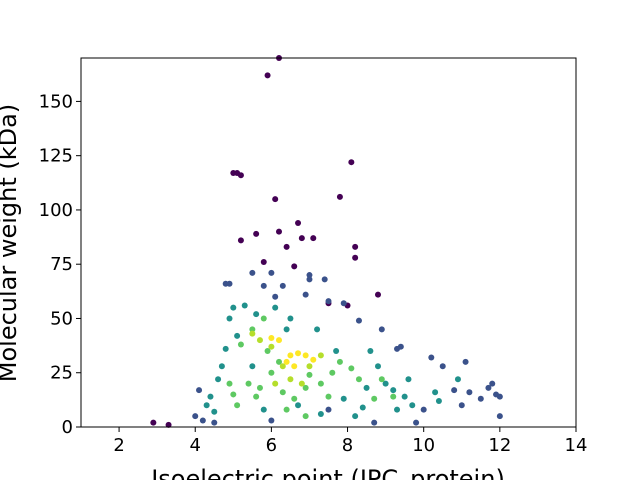 Image resolution: width=640 pixels, height=480 pixels. What do you see at coordinates (11, 243) in the screenshot?
I see `y-axis-label: Molecular weight (kDa)` at bounding box center [11, 243].